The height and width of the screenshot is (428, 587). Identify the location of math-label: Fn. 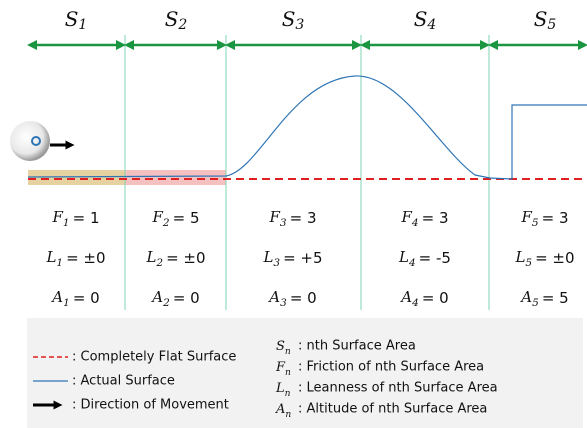
(283, 369).